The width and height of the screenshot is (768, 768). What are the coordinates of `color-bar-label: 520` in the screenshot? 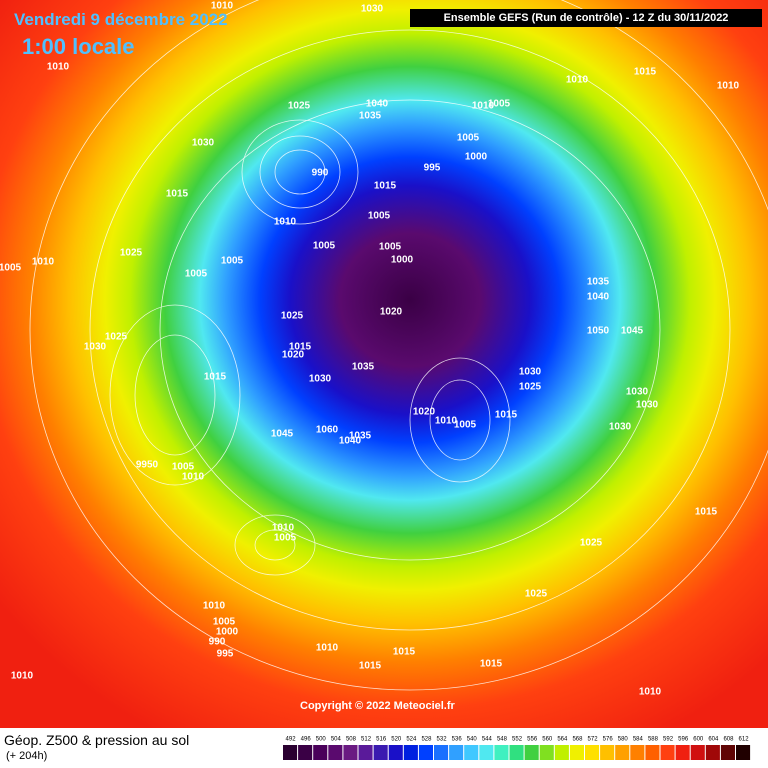 It's located at (396, 740).